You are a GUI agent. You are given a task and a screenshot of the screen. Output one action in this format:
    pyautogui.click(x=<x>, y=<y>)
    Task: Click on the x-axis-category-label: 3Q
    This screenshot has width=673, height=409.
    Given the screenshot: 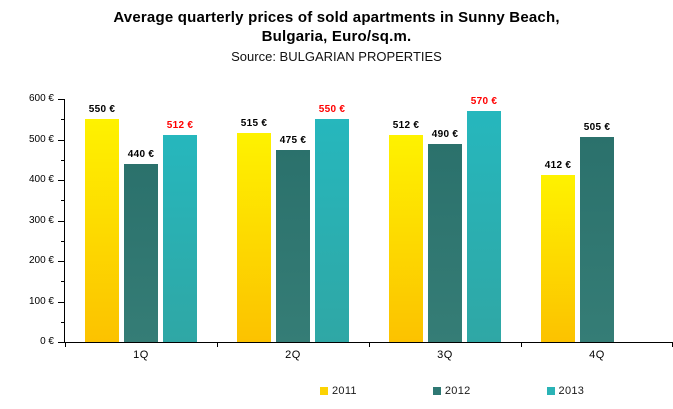 What is the action you would take?
    pyautogui.click(x=445, y=355)
    